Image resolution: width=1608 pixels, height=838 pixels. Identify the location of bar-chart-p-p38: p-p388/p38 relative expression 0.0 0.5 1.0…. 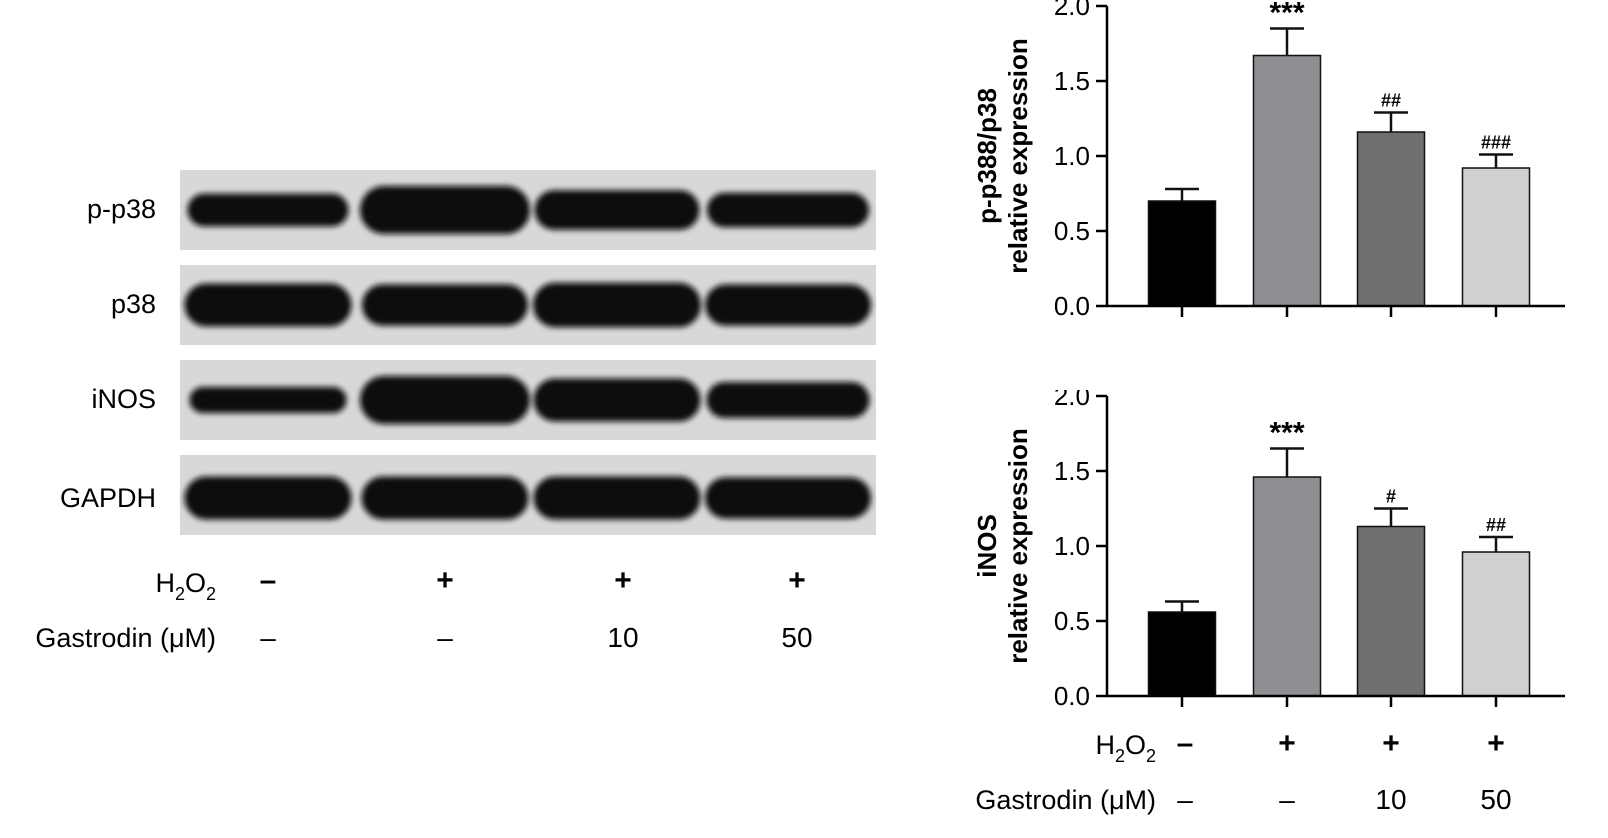
(1268, 160).